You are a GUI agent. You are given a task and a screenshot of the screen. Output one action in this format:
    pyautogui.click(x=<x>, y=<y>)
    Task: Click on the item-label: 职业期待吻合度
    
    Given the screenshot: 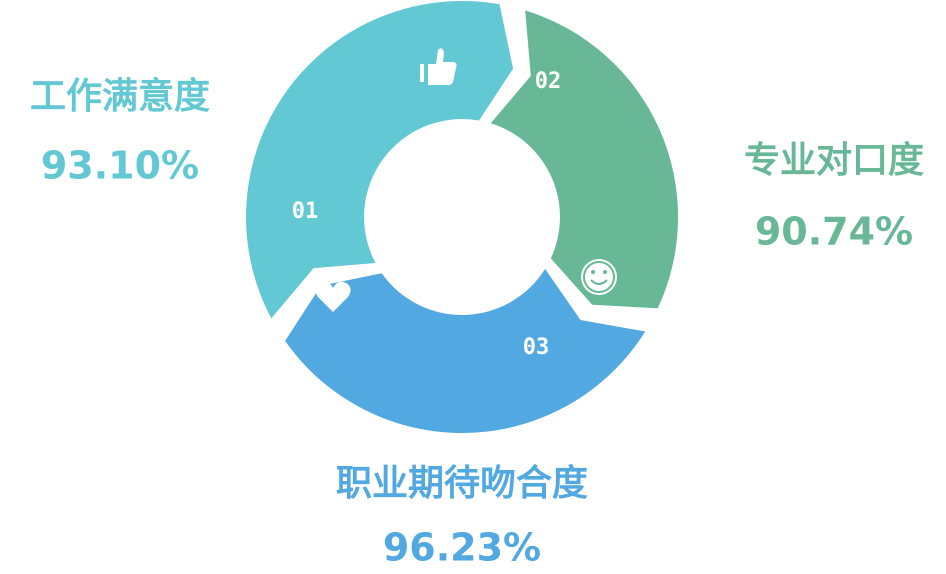 What is the action you would take?
    pyautogui.click(x=462, y=483)
    